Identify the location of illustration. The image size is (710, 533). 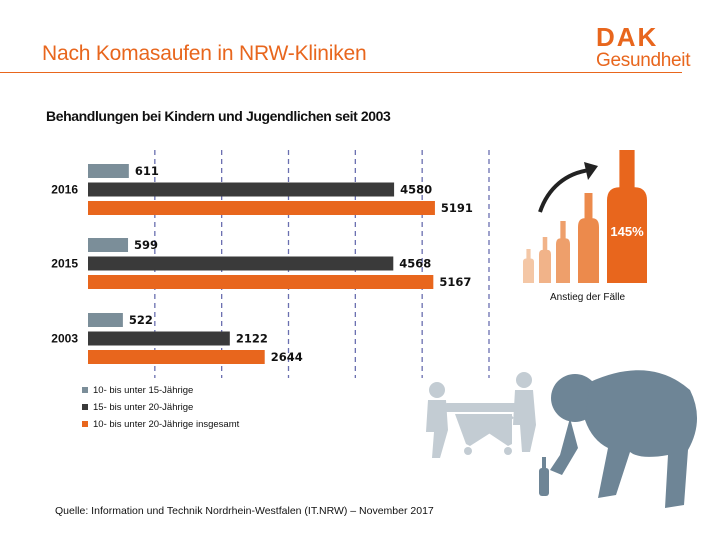
(562, 439).